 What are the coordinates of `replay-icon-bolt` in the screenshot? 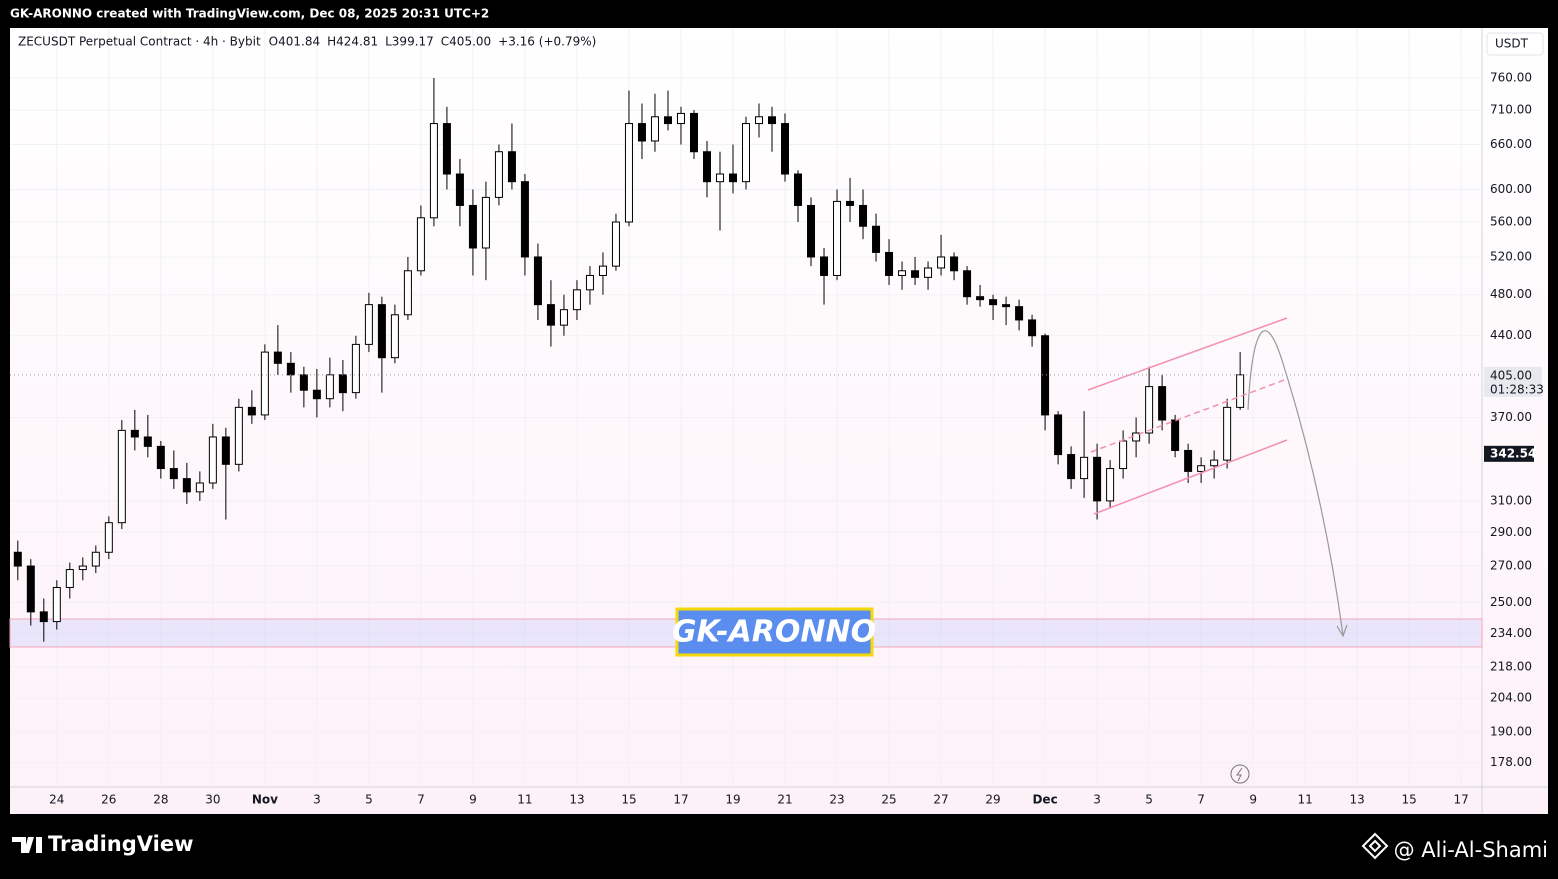 It's located at (1239, 774).